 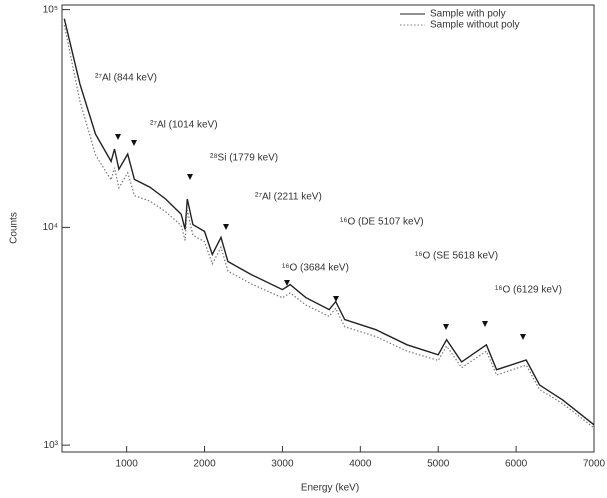 What do you see at coordinates (14, 228) in the screenshot?
I see `y-axis-label: Counts` at bounding box center [14, 228].